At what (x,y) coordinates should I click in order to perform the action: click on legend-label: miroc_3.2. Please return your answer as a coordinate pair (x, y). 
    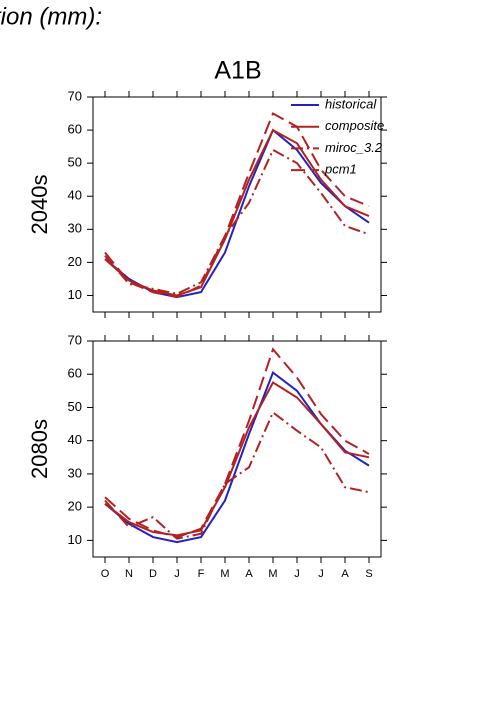
    Looking at the image, I should click on (354, 147).